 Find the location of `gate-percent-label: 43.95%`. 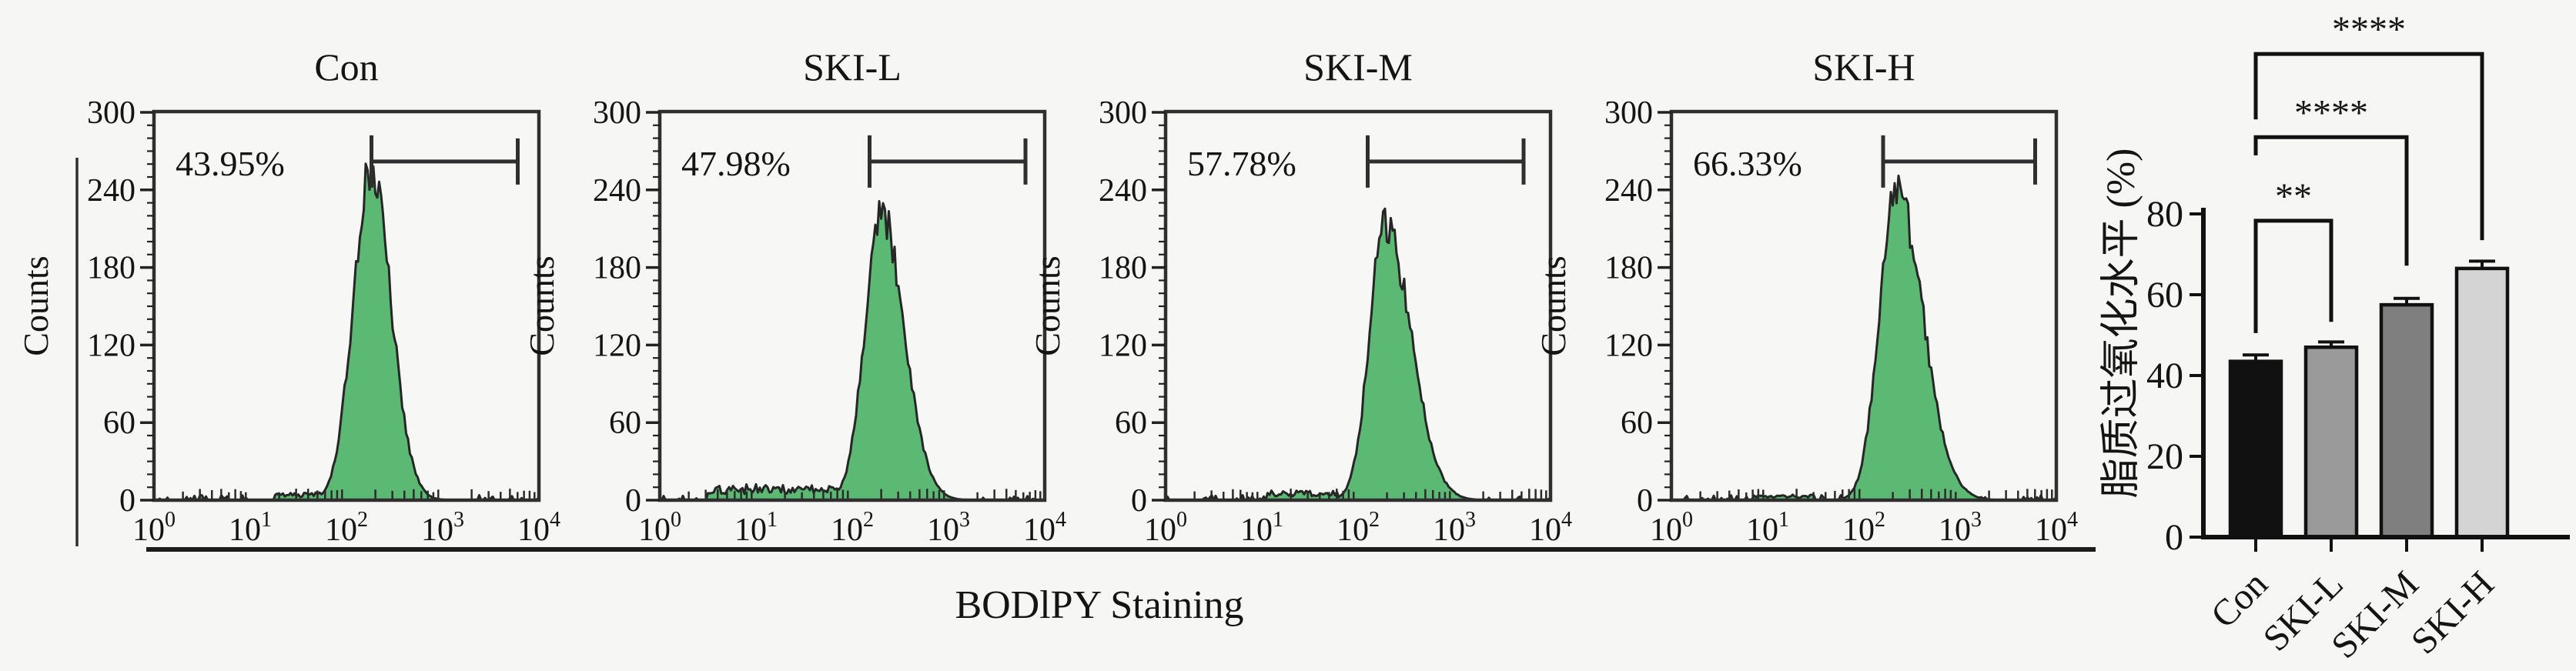

gate-percent-label: 43.95% is located at coordinates (231, 163).